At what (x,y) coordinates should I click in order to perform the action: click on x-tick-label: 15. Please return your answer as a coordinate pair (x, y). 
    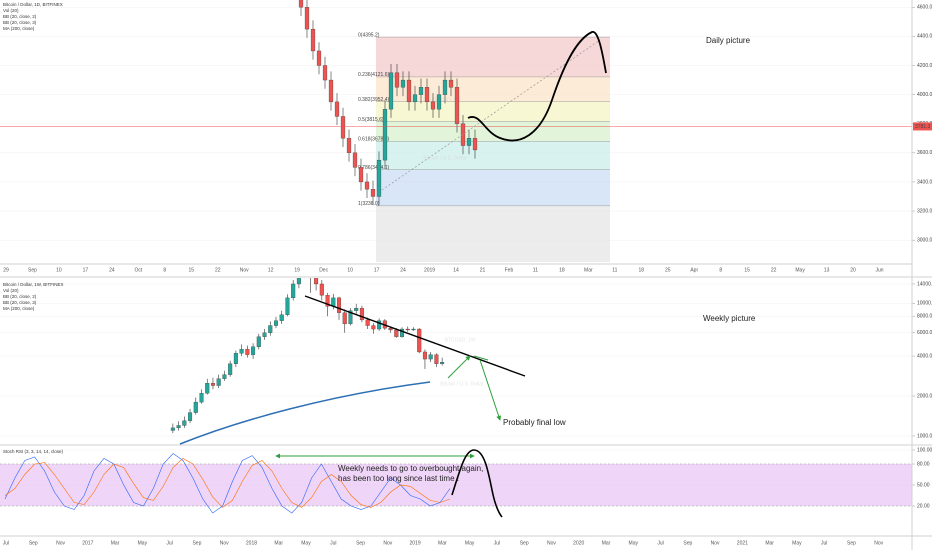
    Looking at the image, I should click on (192, 270).